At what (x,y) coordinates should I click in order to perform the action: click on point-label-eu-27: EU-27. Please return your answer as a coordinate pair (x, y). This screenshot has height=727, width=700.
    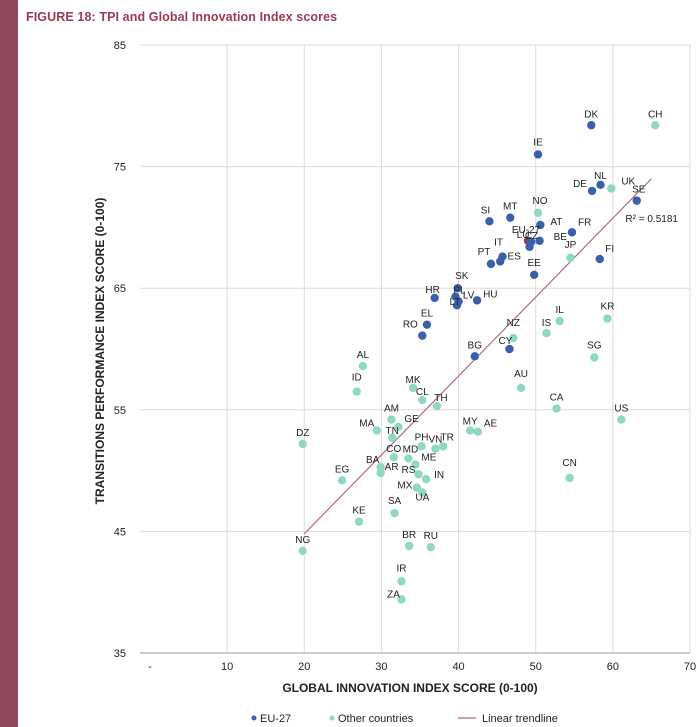
    Looking at the image, I should click on (526, 230).